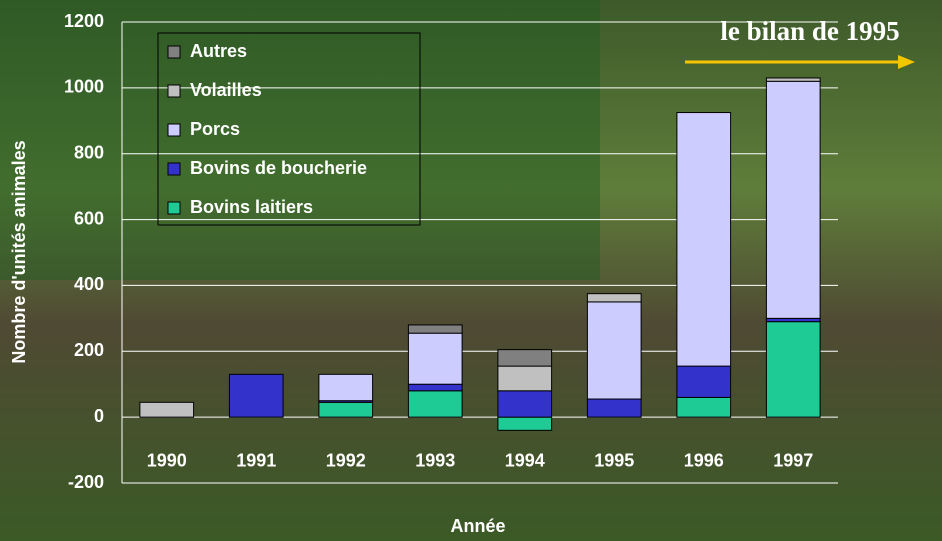  I want to click on y-tick-label: -200, so click(86, 482).